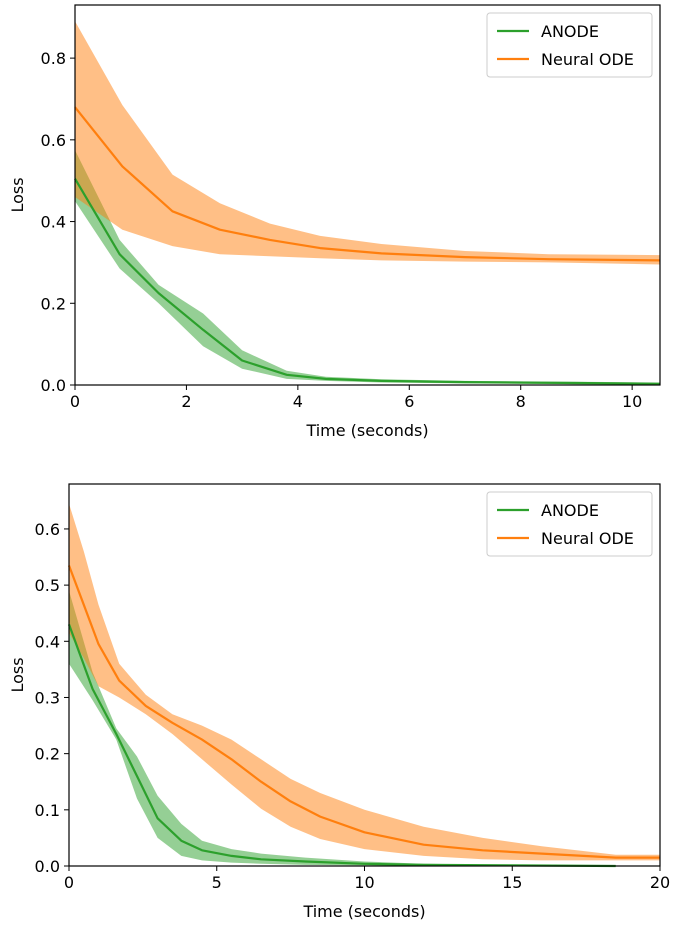  Describe the element at coordinates (363, 911) in the screenshot. I see `chart-bottom-x-axis-label: Time (seconds)` at that location.